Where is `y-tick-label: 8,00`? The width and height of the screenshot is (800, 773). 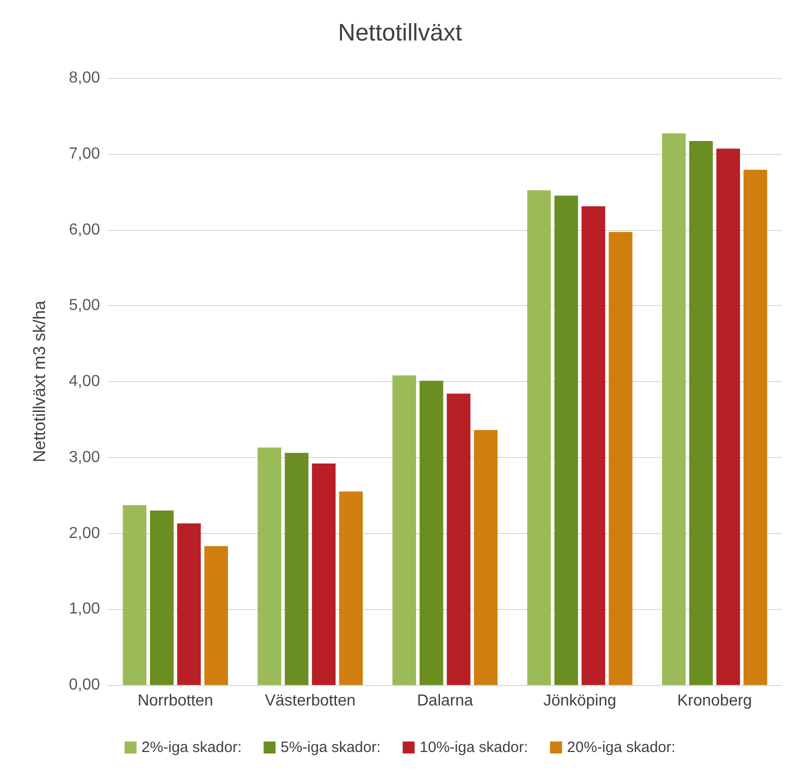
y-tick-label: 8,00 is located at coordinates (84, 78).